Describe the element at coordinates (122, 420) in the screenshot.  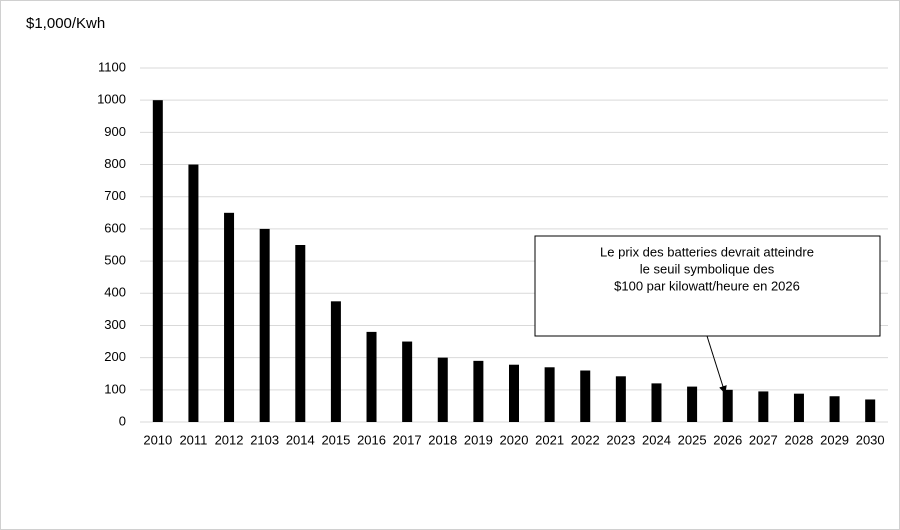
I see `y-tick-label: 0` at that location.